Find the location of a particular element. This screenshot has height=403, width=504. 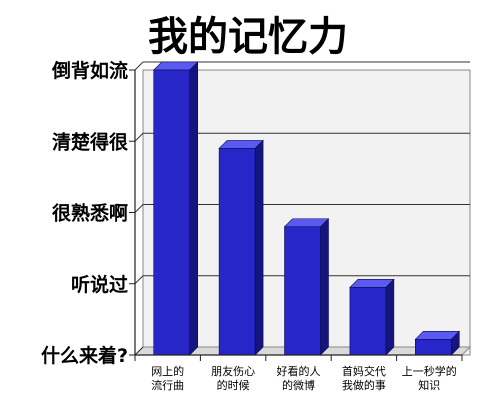

y-tick-label: 倒背如流 is located at coordinates (89, 70).